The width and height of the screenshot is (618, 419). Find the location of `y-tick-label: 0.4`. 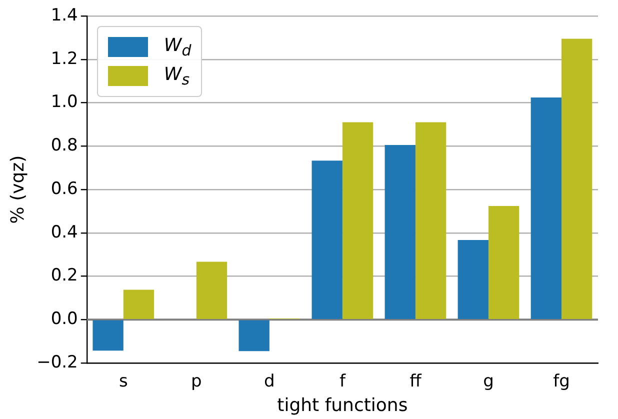

y-tick-label: 0.4 is located at coordinates (64, 232).